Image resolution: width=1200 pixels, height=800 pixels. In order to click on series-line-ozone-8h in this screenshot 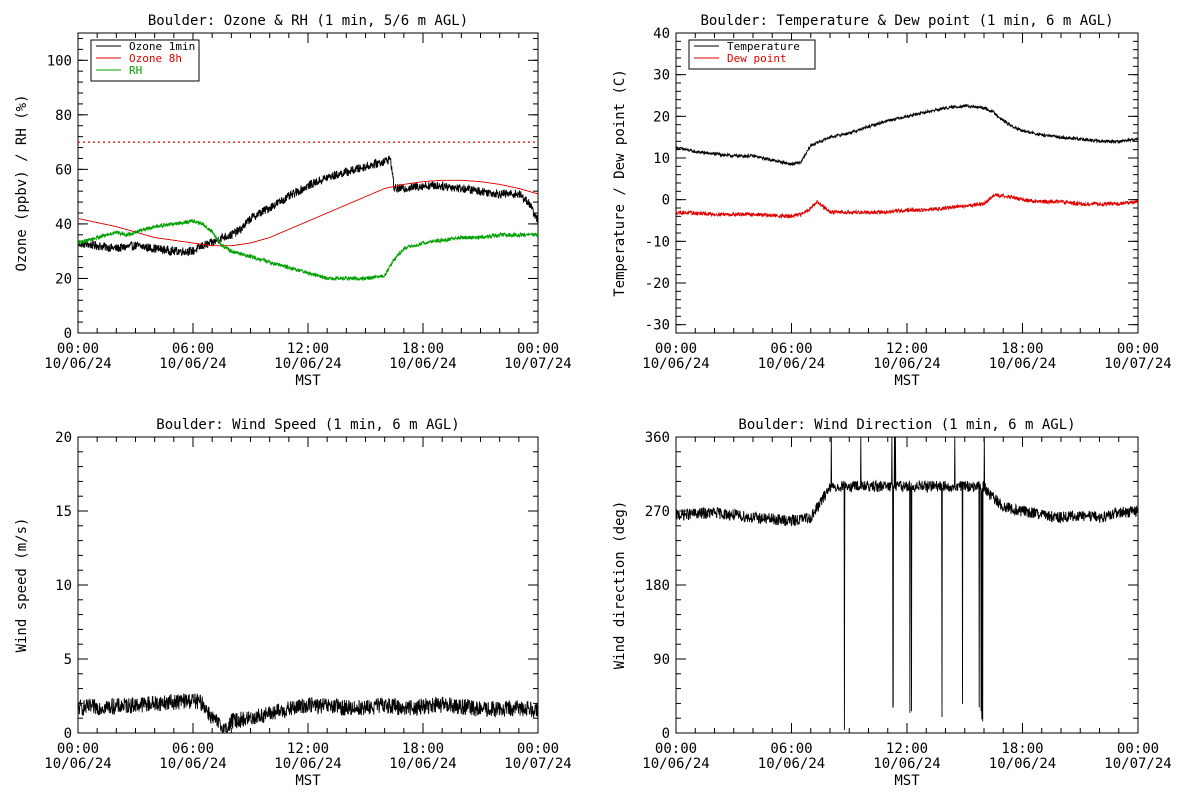, I will do `click(308, 213)`.